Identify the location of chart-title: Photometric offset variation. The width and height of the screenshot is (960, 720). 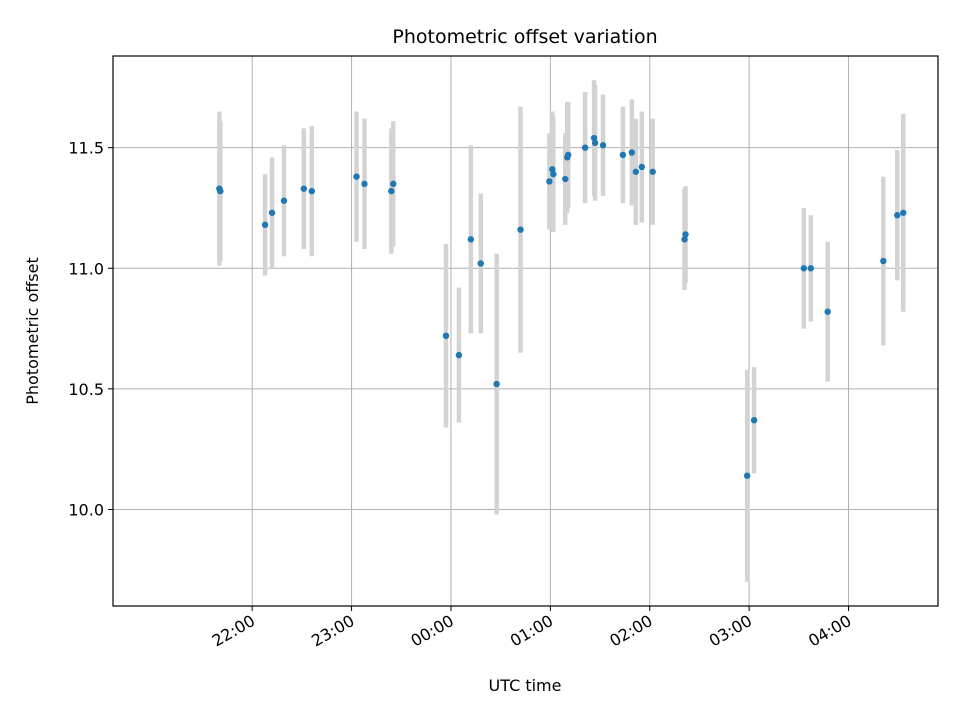
(524, 37).